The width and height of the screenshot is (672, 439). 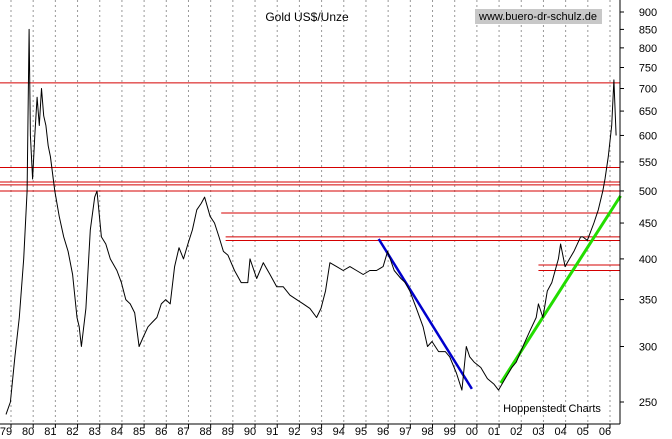 I want to click on x-tick-label-99: 99, so click(x=450, y=432).